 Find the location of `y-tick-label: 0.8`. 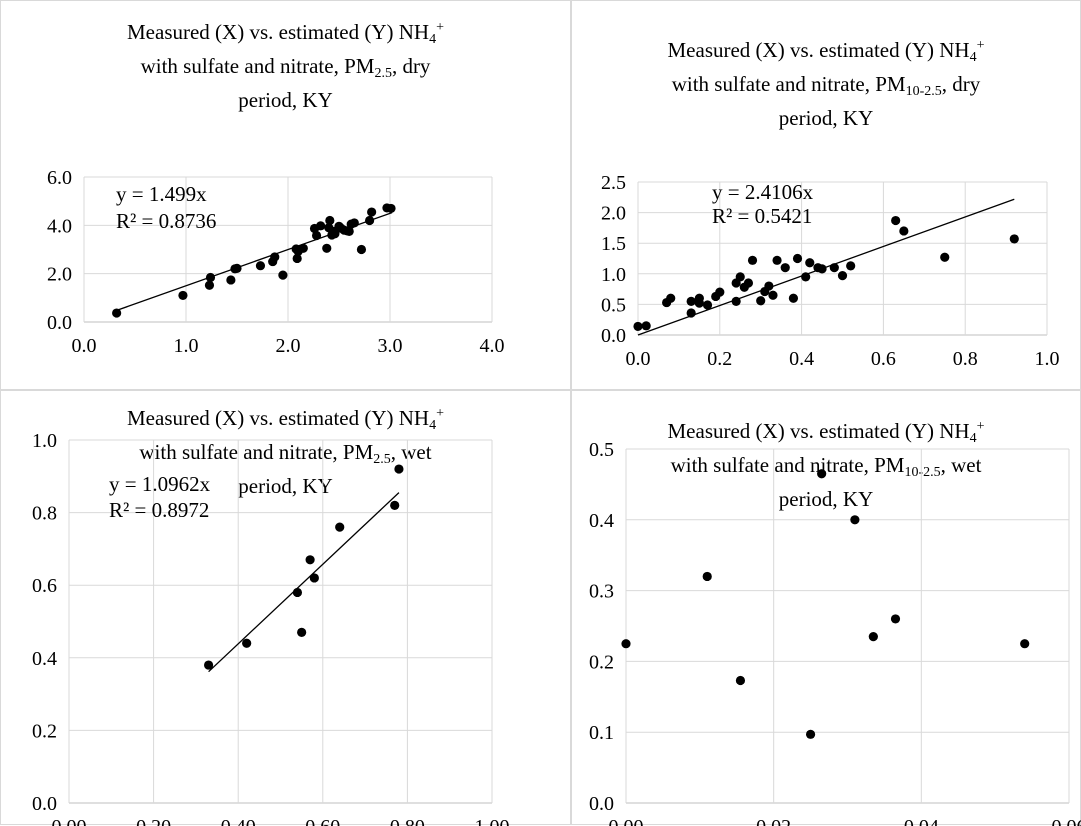

y-tick-label: 0.8 is located at coordinates (44, 514).